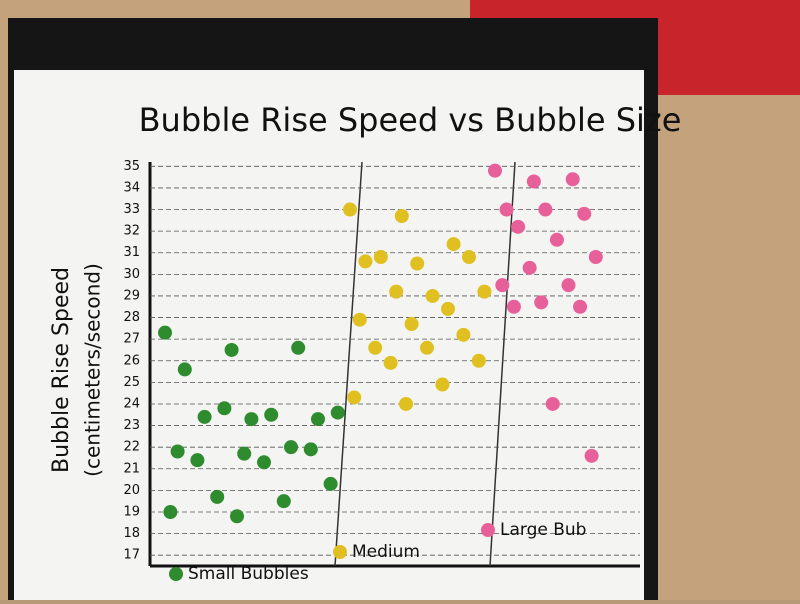  What do you see at coordinates (93, 370) in the screenshot?
I see `y-axis-label: (centimeters/second)` at bounding box center [93, 370].